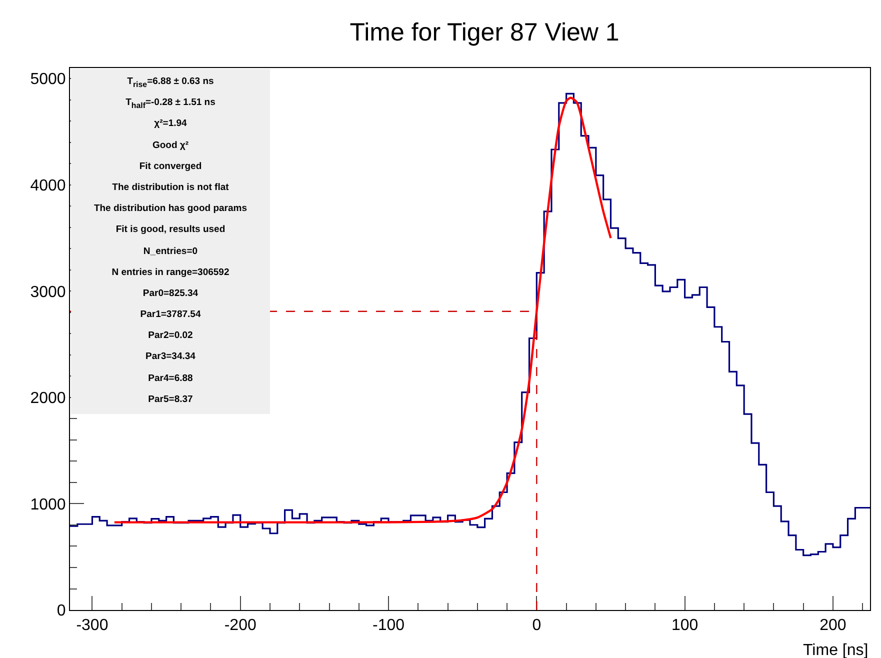  I want to click on y-tick-label: 3000, so click(48, 292).